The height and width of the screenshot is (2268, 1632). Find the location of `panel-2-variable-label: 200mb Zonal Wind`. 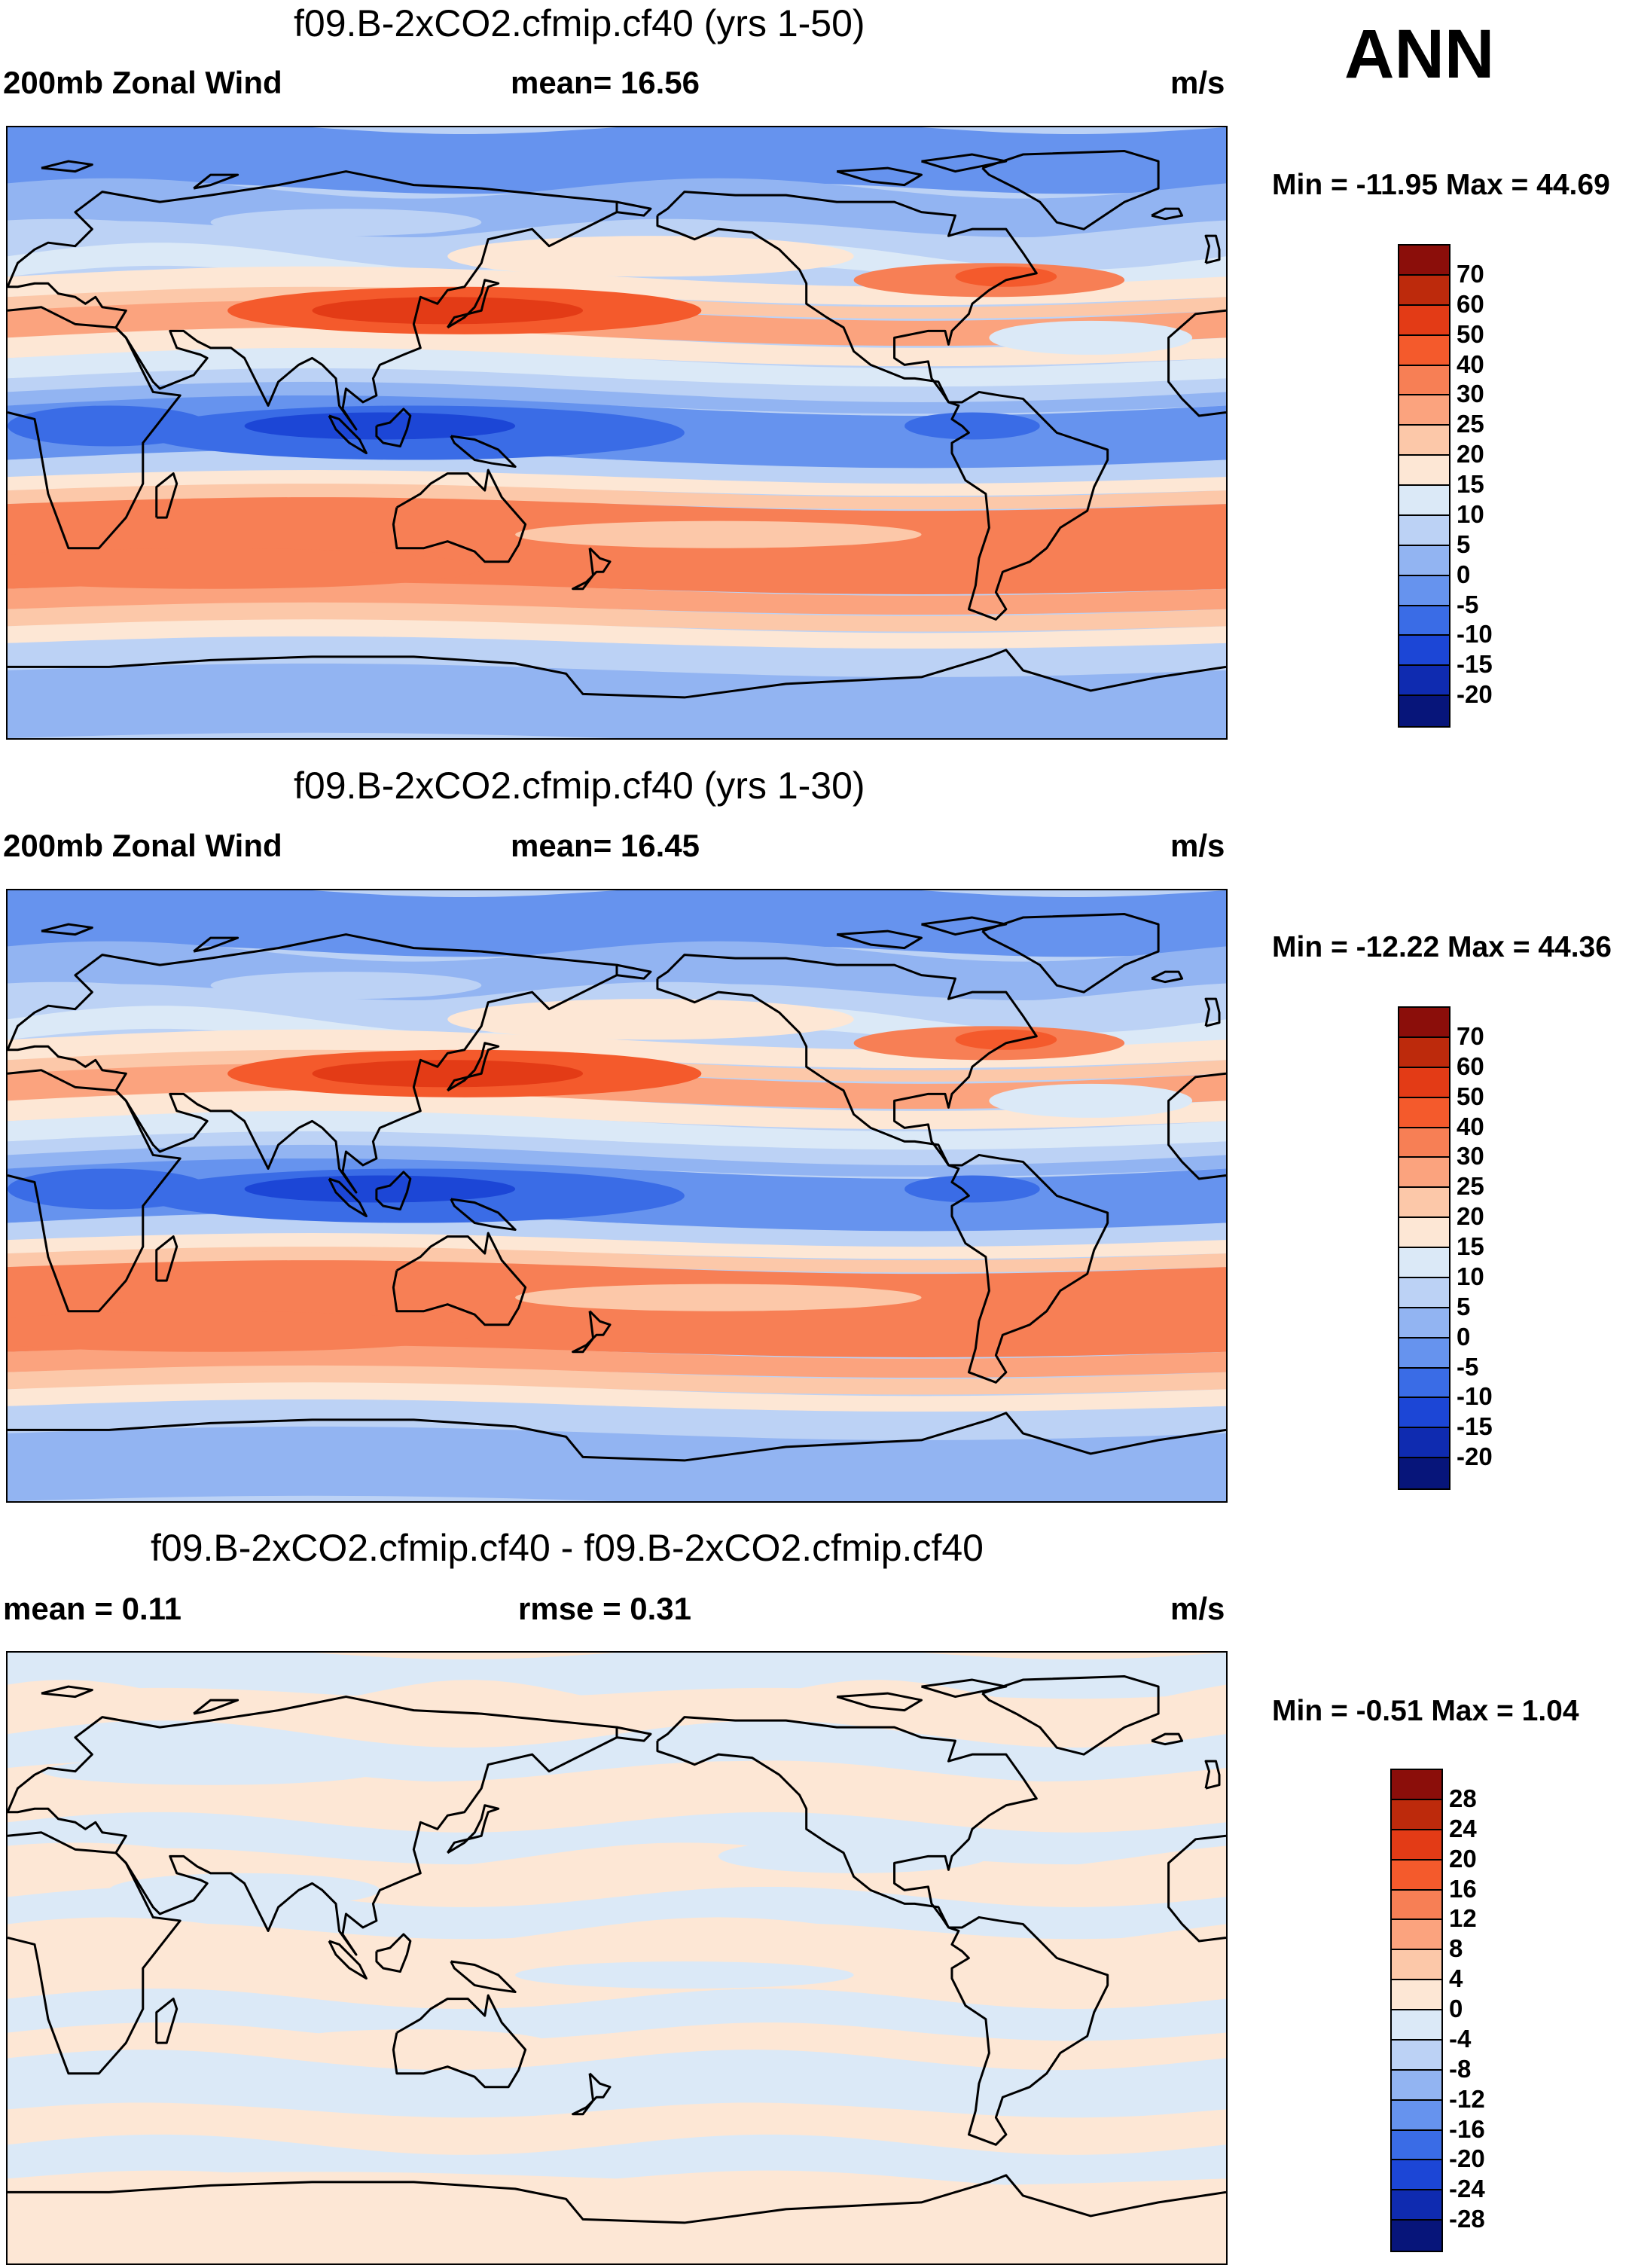

panel-2-variable-label: 200mb Zonal Wind is located at coordinates (143, 845).